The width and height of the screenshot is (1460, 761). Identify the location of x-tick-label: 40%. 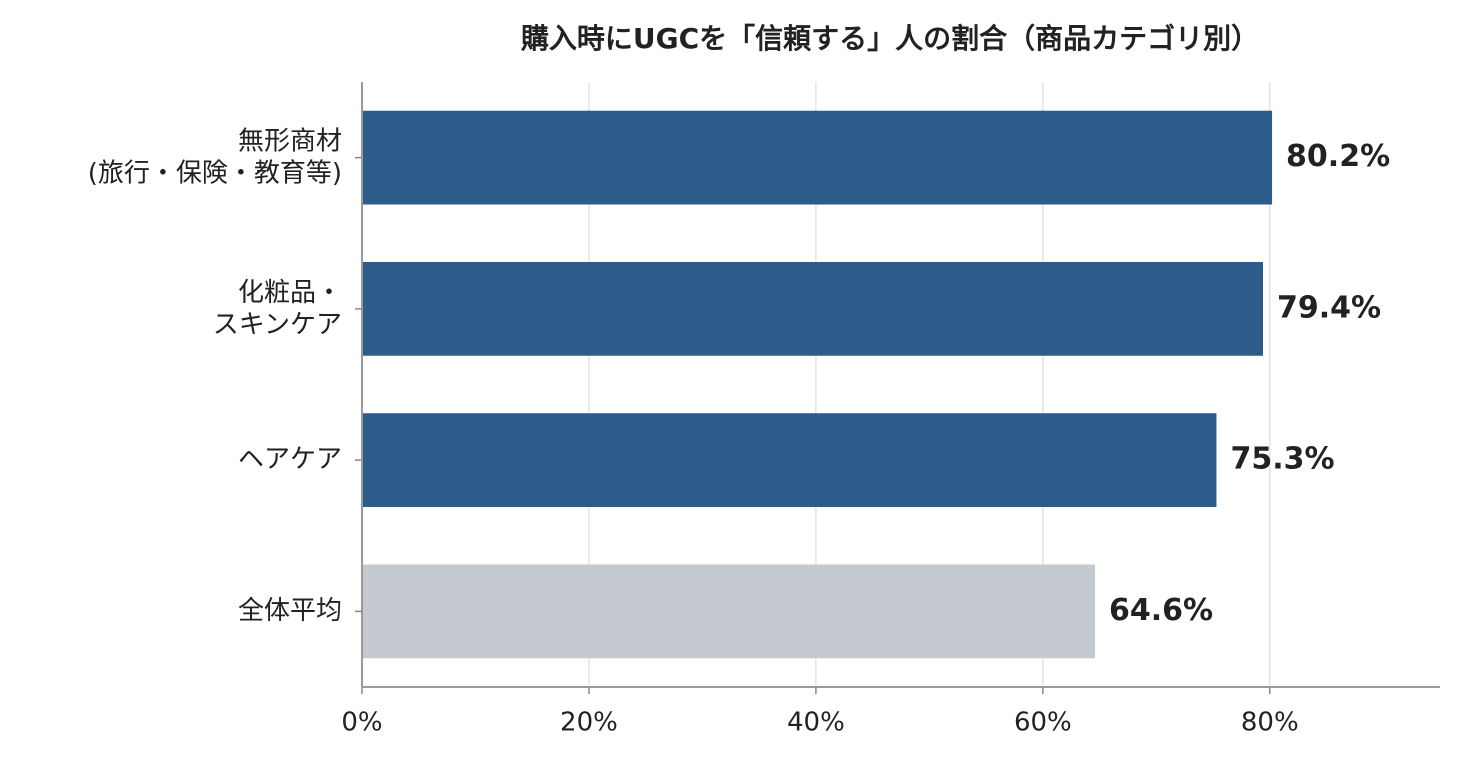
(816, 723).